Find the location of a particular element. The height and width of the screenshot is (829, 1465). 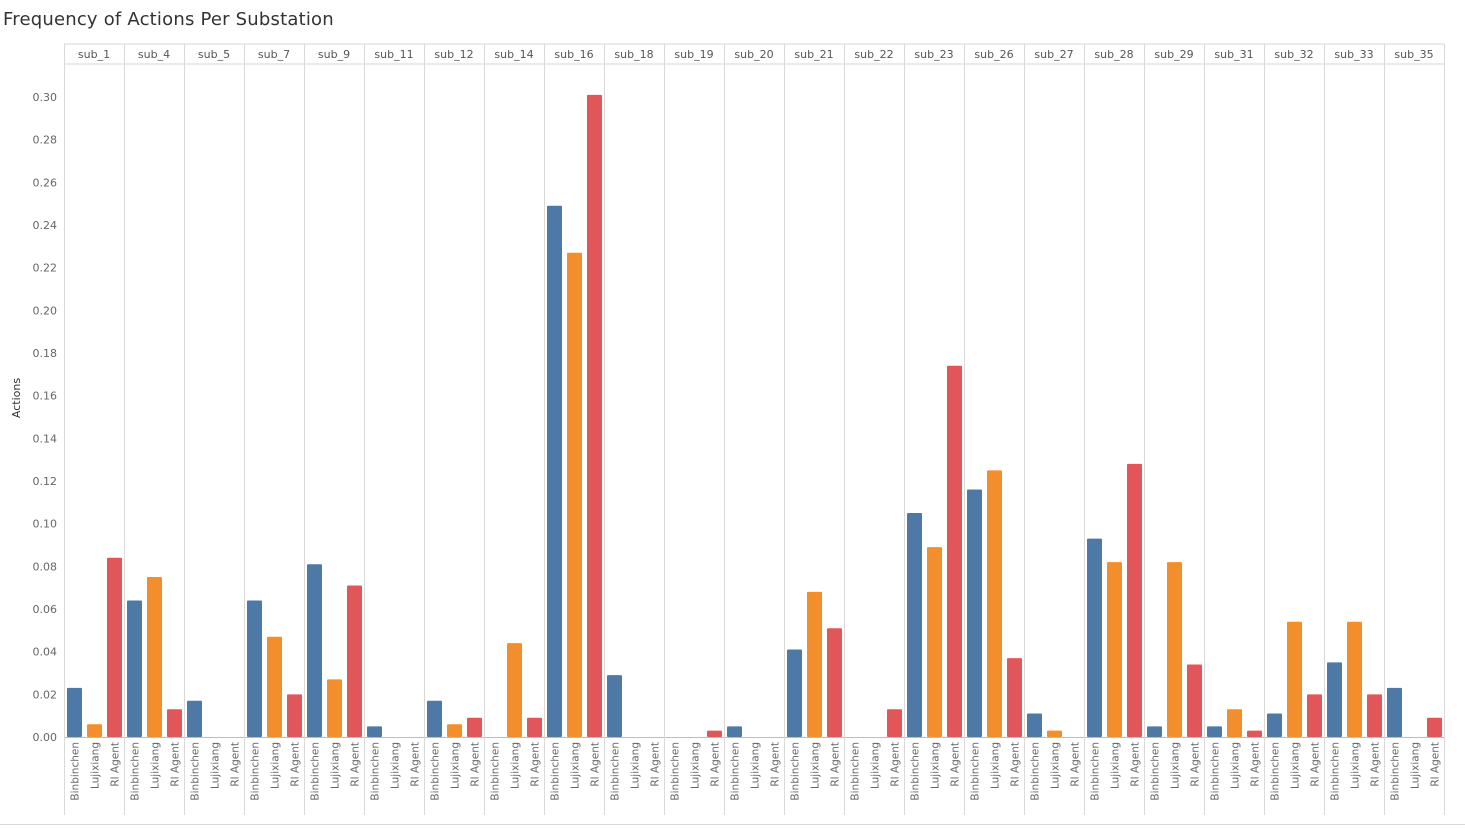

agent-label-sub_33-lujixiang: Lujixiang is located at coordinates (1356, 765).